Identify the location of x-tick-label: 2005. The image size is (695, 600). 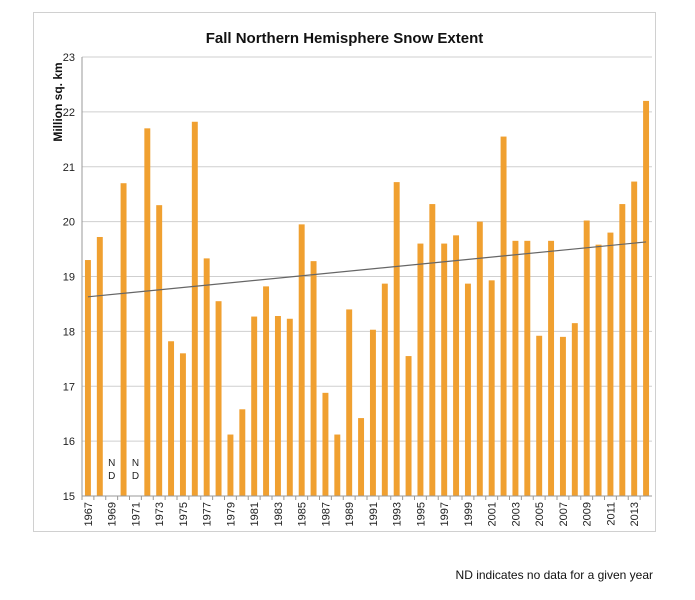
(540, 514).